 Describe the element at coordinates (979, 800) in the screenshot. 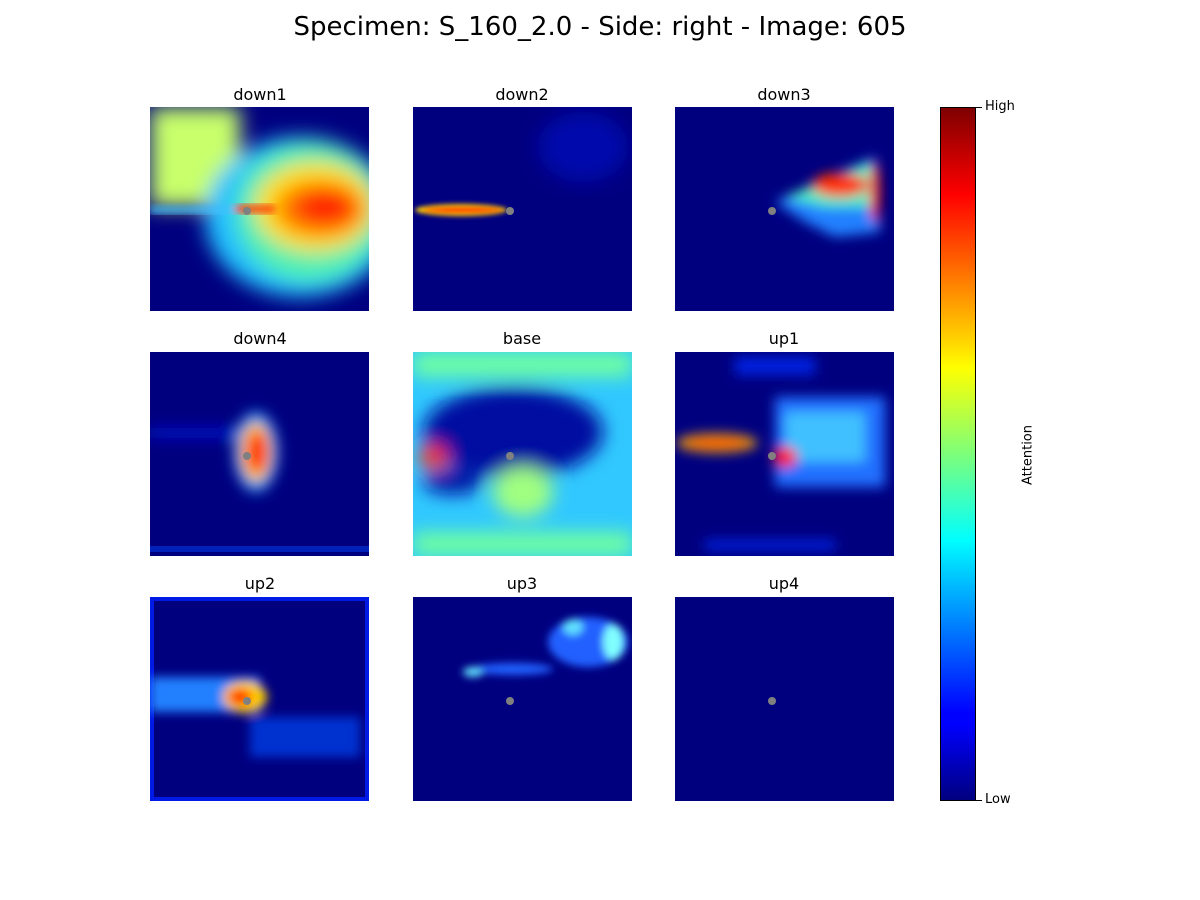

I see `colorbar-tick-low` at that location.